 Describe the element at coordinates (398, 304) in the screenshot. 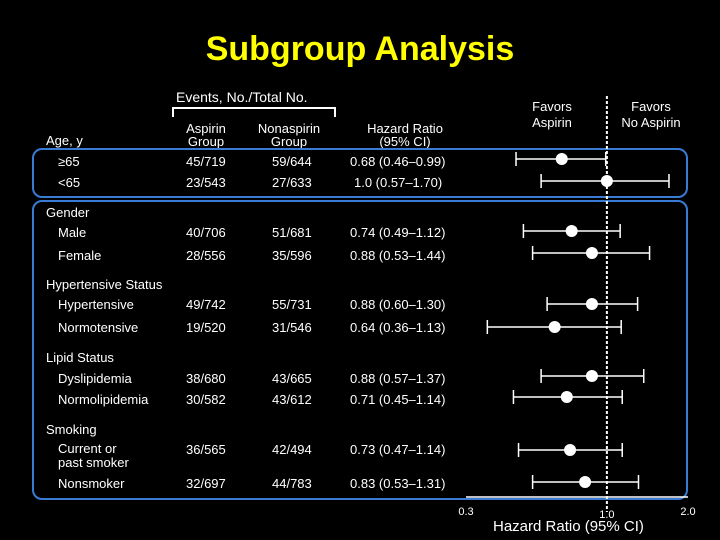

I see `hazard-ratio-text: 0.88 (0.60–1.30)` at that location.